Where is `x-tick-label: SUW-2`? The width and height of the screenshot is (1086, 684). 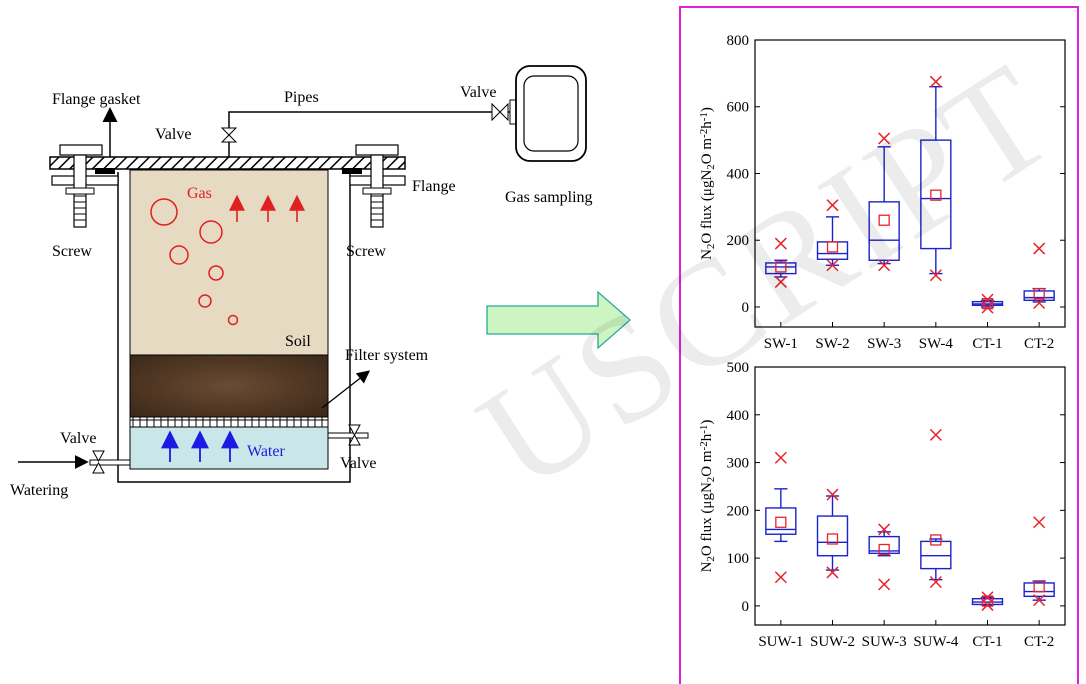 x-tick-label: SUW-2 is located at coordinates (832, 642).